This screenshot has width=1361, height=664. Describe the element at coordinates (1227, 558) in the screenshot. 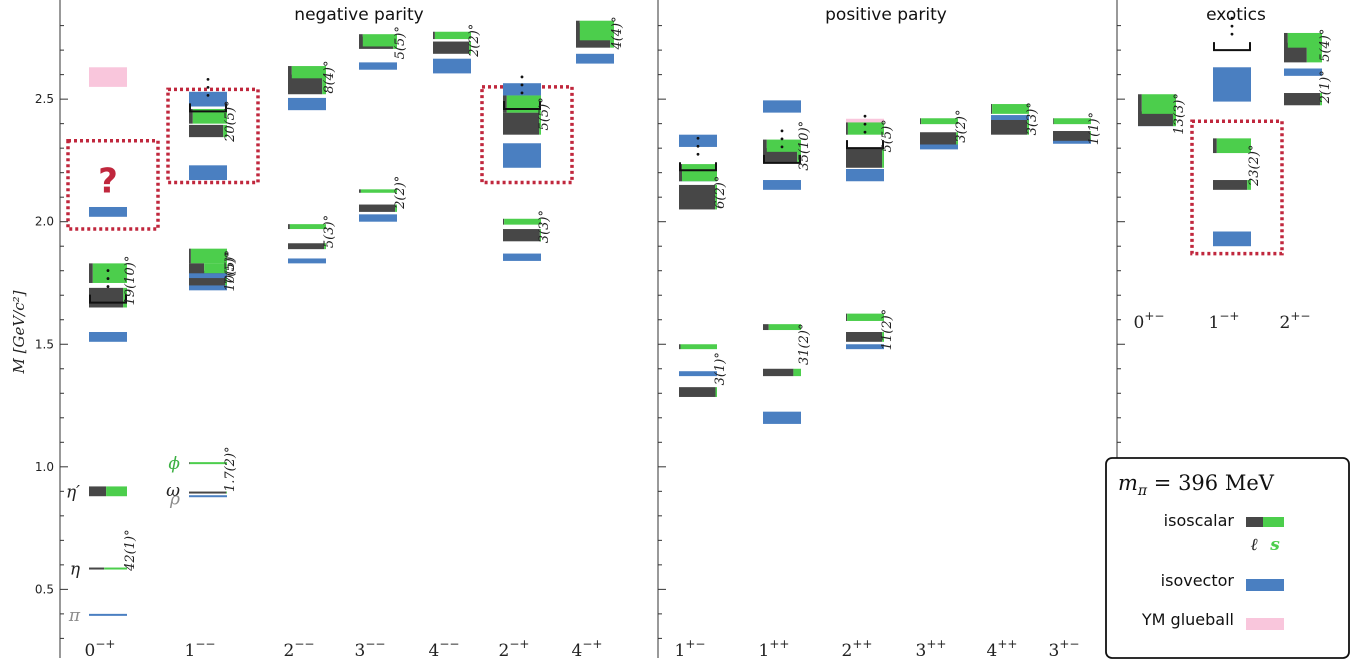

I see `legend-frame` at that location.